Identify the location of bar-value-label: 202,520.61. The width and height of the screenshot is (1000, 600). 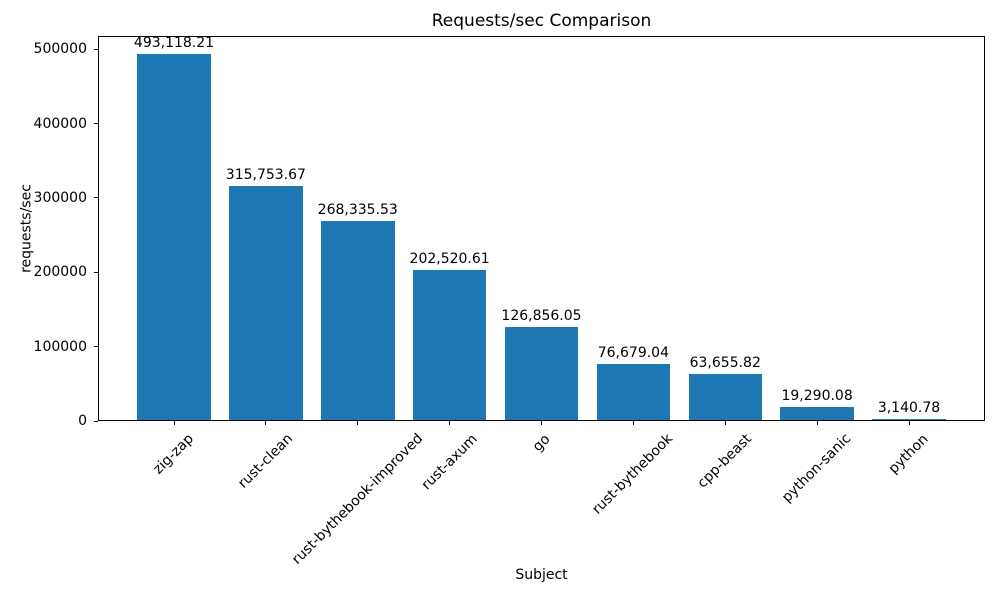
(449, 259).